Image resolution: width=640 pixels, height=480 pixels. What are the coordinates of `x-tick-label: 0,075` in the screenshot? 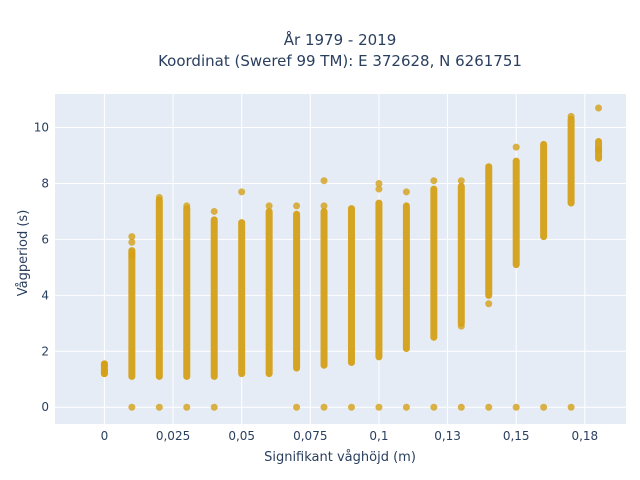 It's located at (310, 436).